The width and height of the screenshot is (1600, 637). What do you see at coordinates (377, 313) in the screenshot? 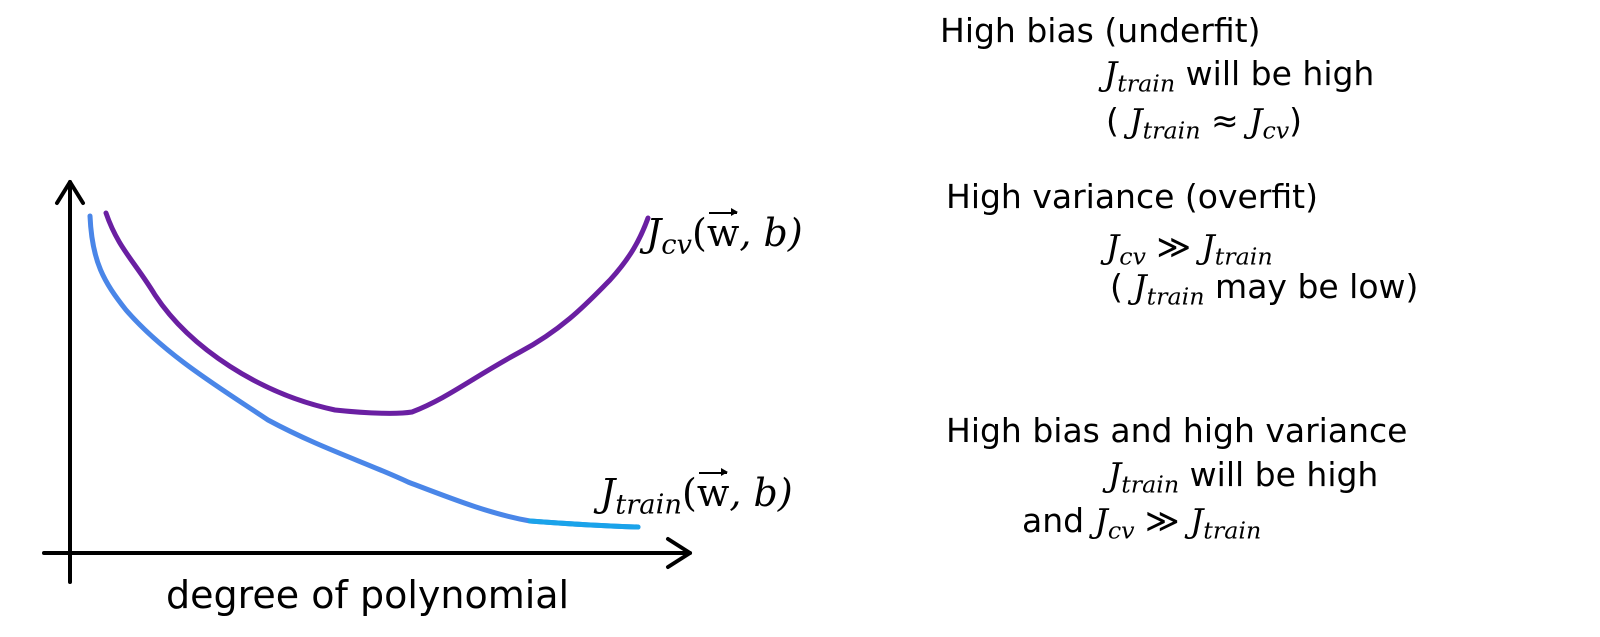
I see `jcv-curve` at bounding box center [377, 313].